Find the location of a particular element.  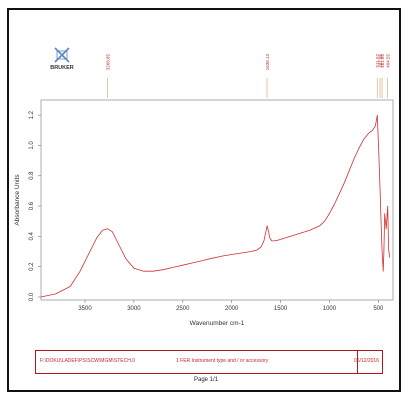

footer-description: 1 FER Instrument type and / or accessory is located at coordinates (222, 361).